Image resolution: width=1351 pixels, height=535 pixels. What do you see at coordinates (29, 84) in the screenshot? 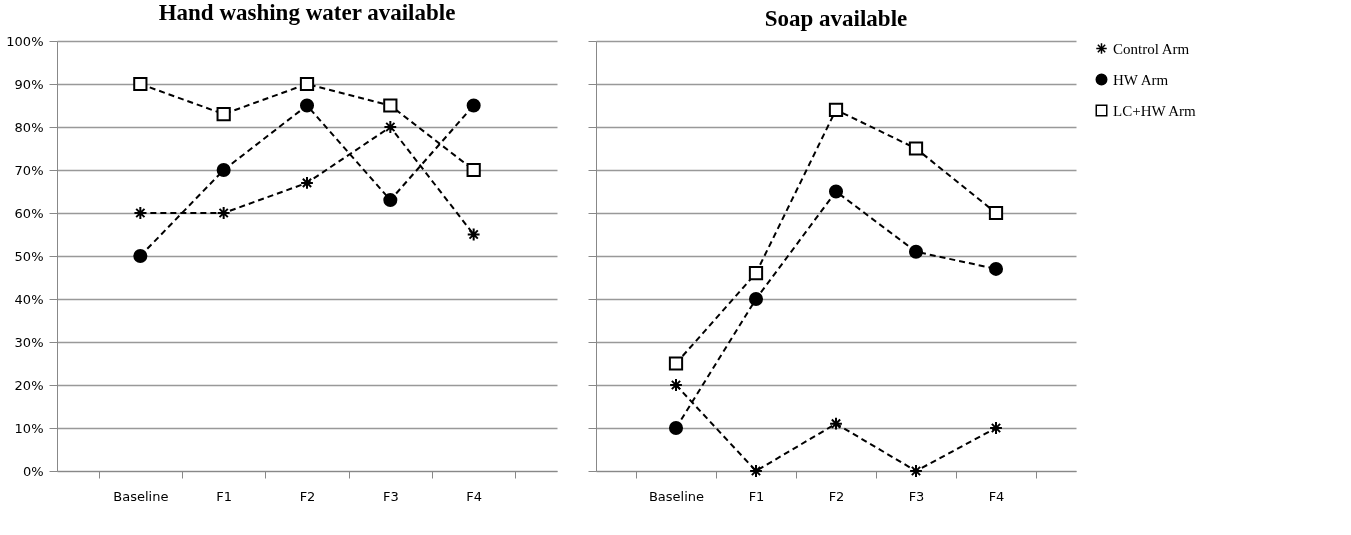
I see `y-tick-label: 90%` at bounding box center [29, 84].